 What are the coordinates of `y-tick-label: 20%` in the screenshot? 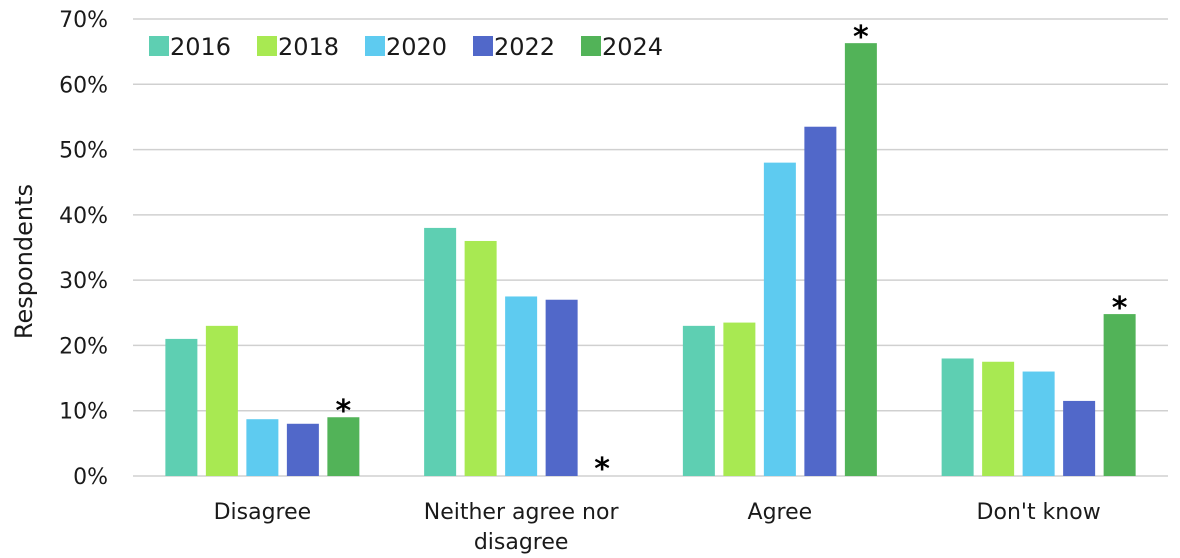 It's located at (83, 346).